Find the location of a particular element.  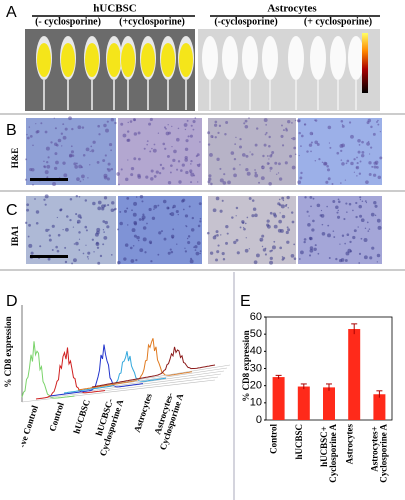

baseline is located at coordinates (127, 388).